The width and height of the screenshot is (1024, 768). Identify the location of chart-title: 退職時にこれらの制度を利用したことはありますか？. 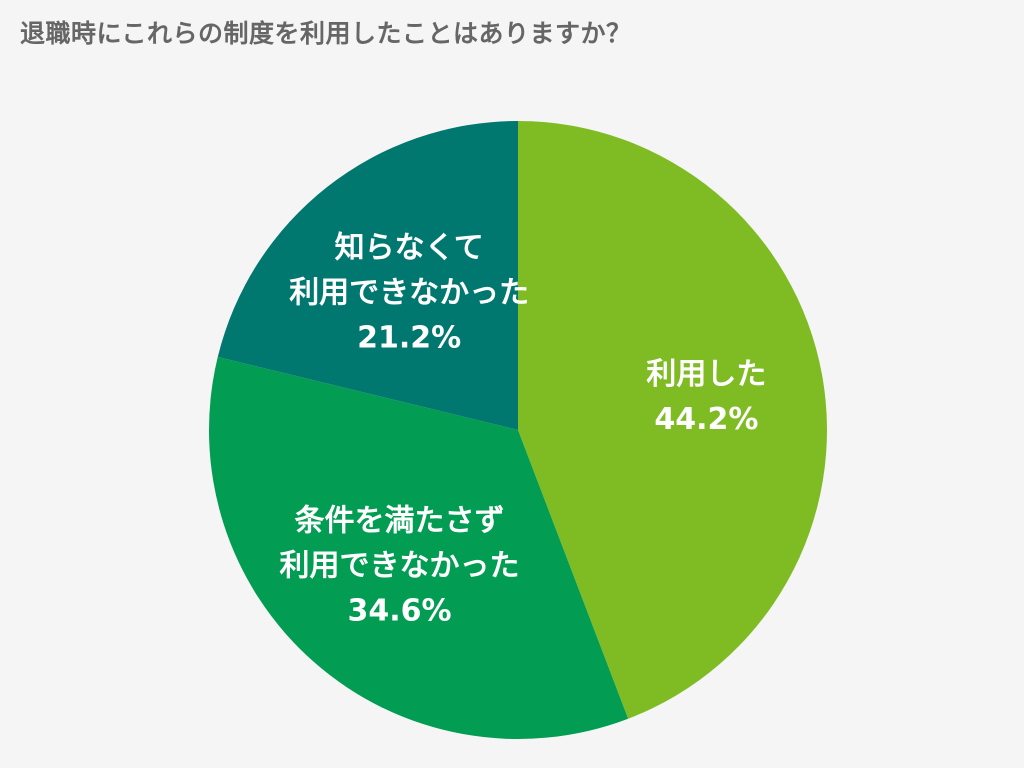
(326, 33).